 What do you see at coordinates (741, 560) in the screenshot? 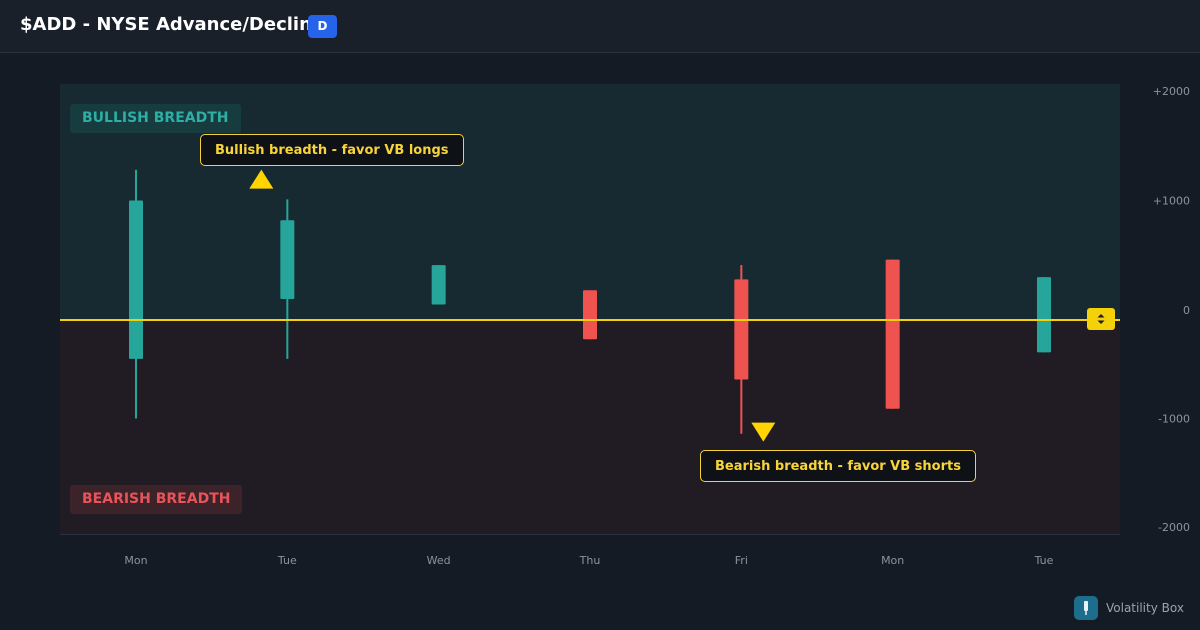
I see `x-tick-label: Fri` at bounding box center [741, 560].